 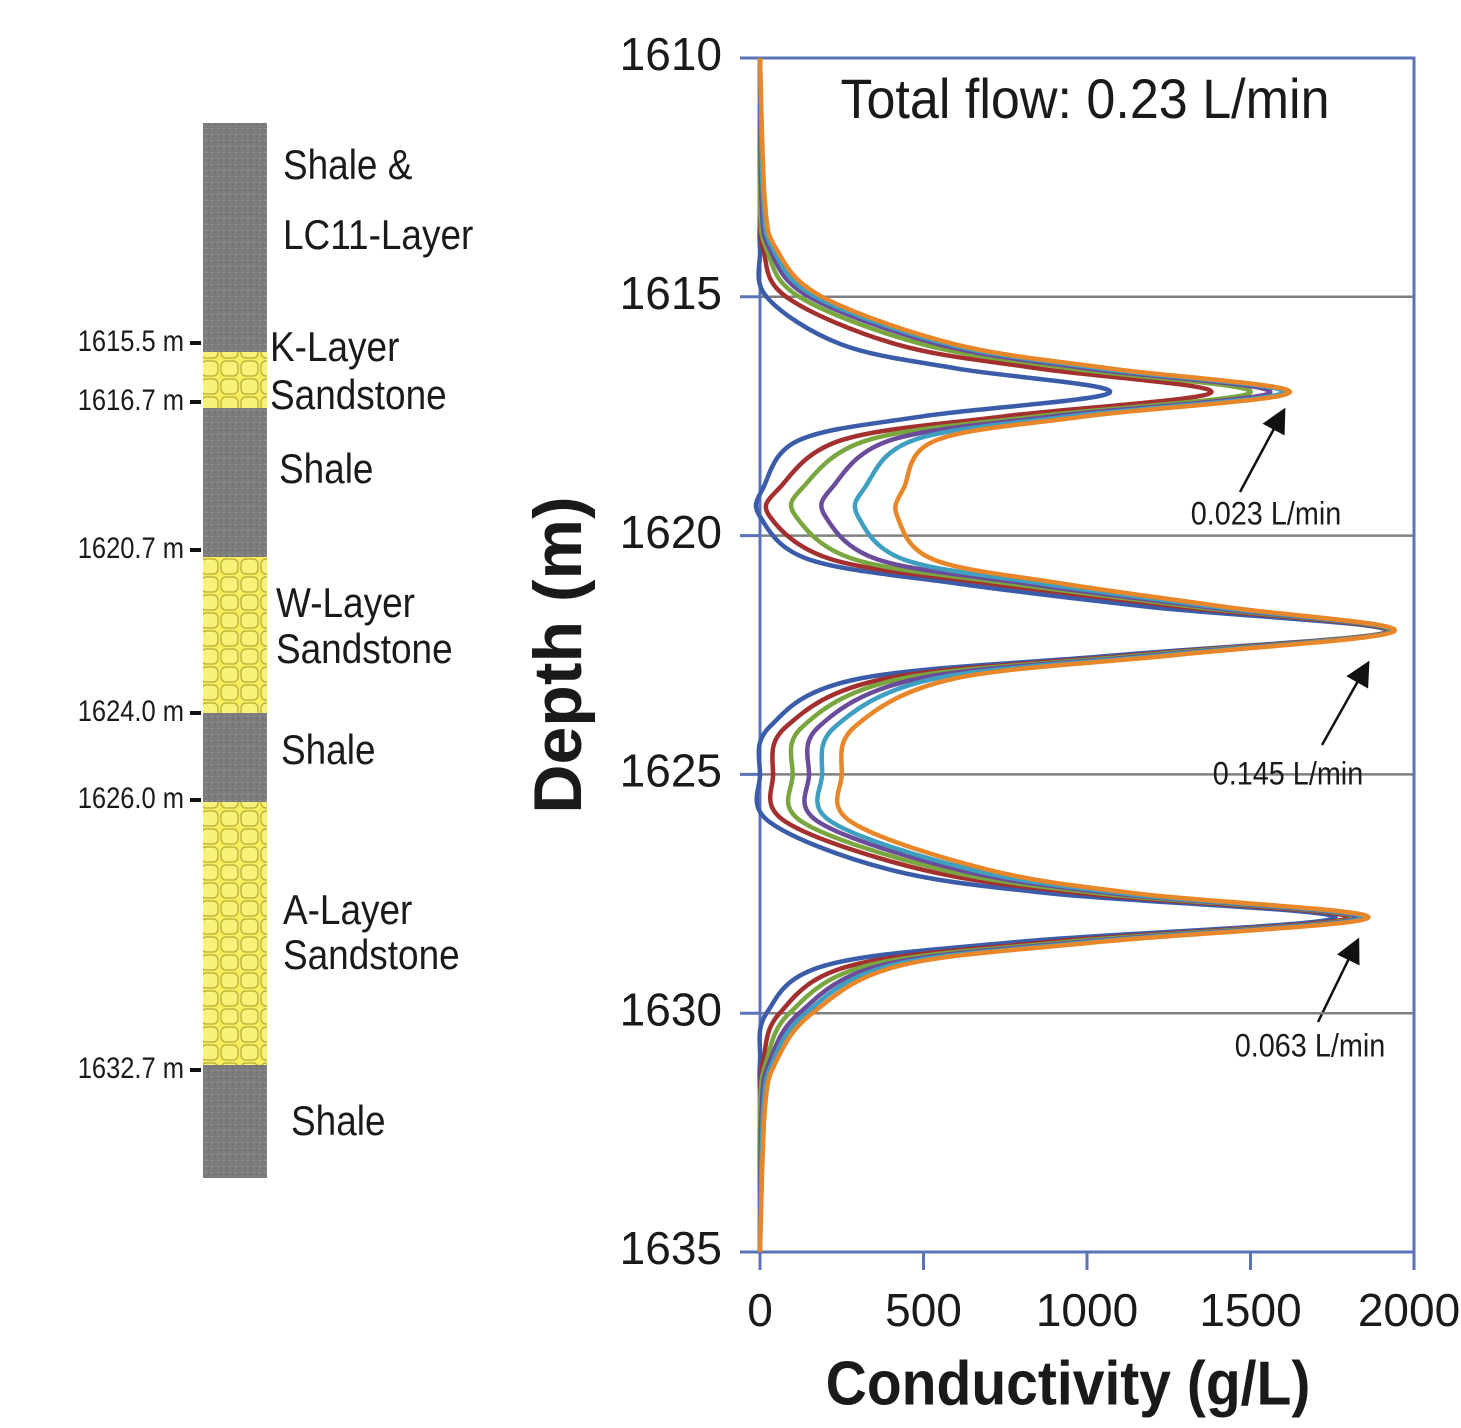 What do you see at coordinates (347, 910) in the screenshot?
I see `layer-label: A-Layer` at bounding box center [347, 910].